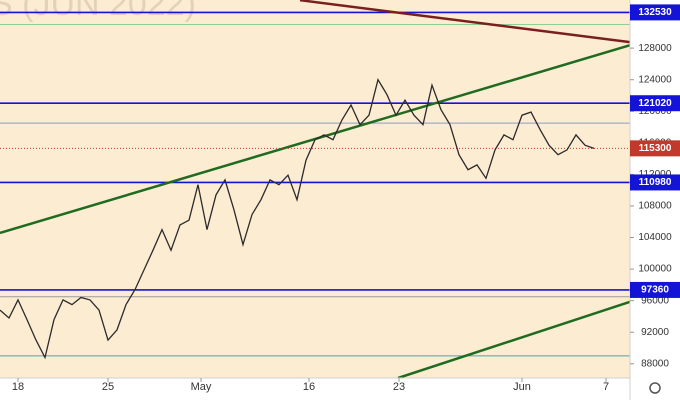 This screenshot has width=680, height=400. I want to click on y-tick-label: 92000, so click(655, 332).